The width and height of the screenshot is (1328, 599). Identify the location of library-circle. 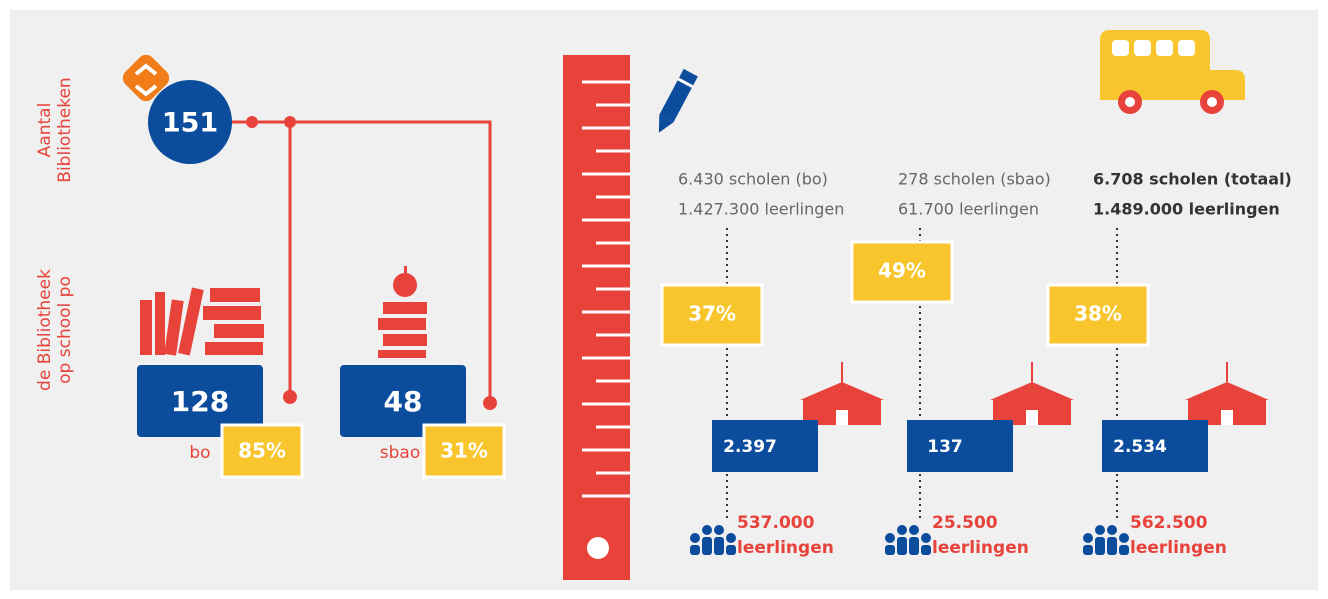
(190, 122).